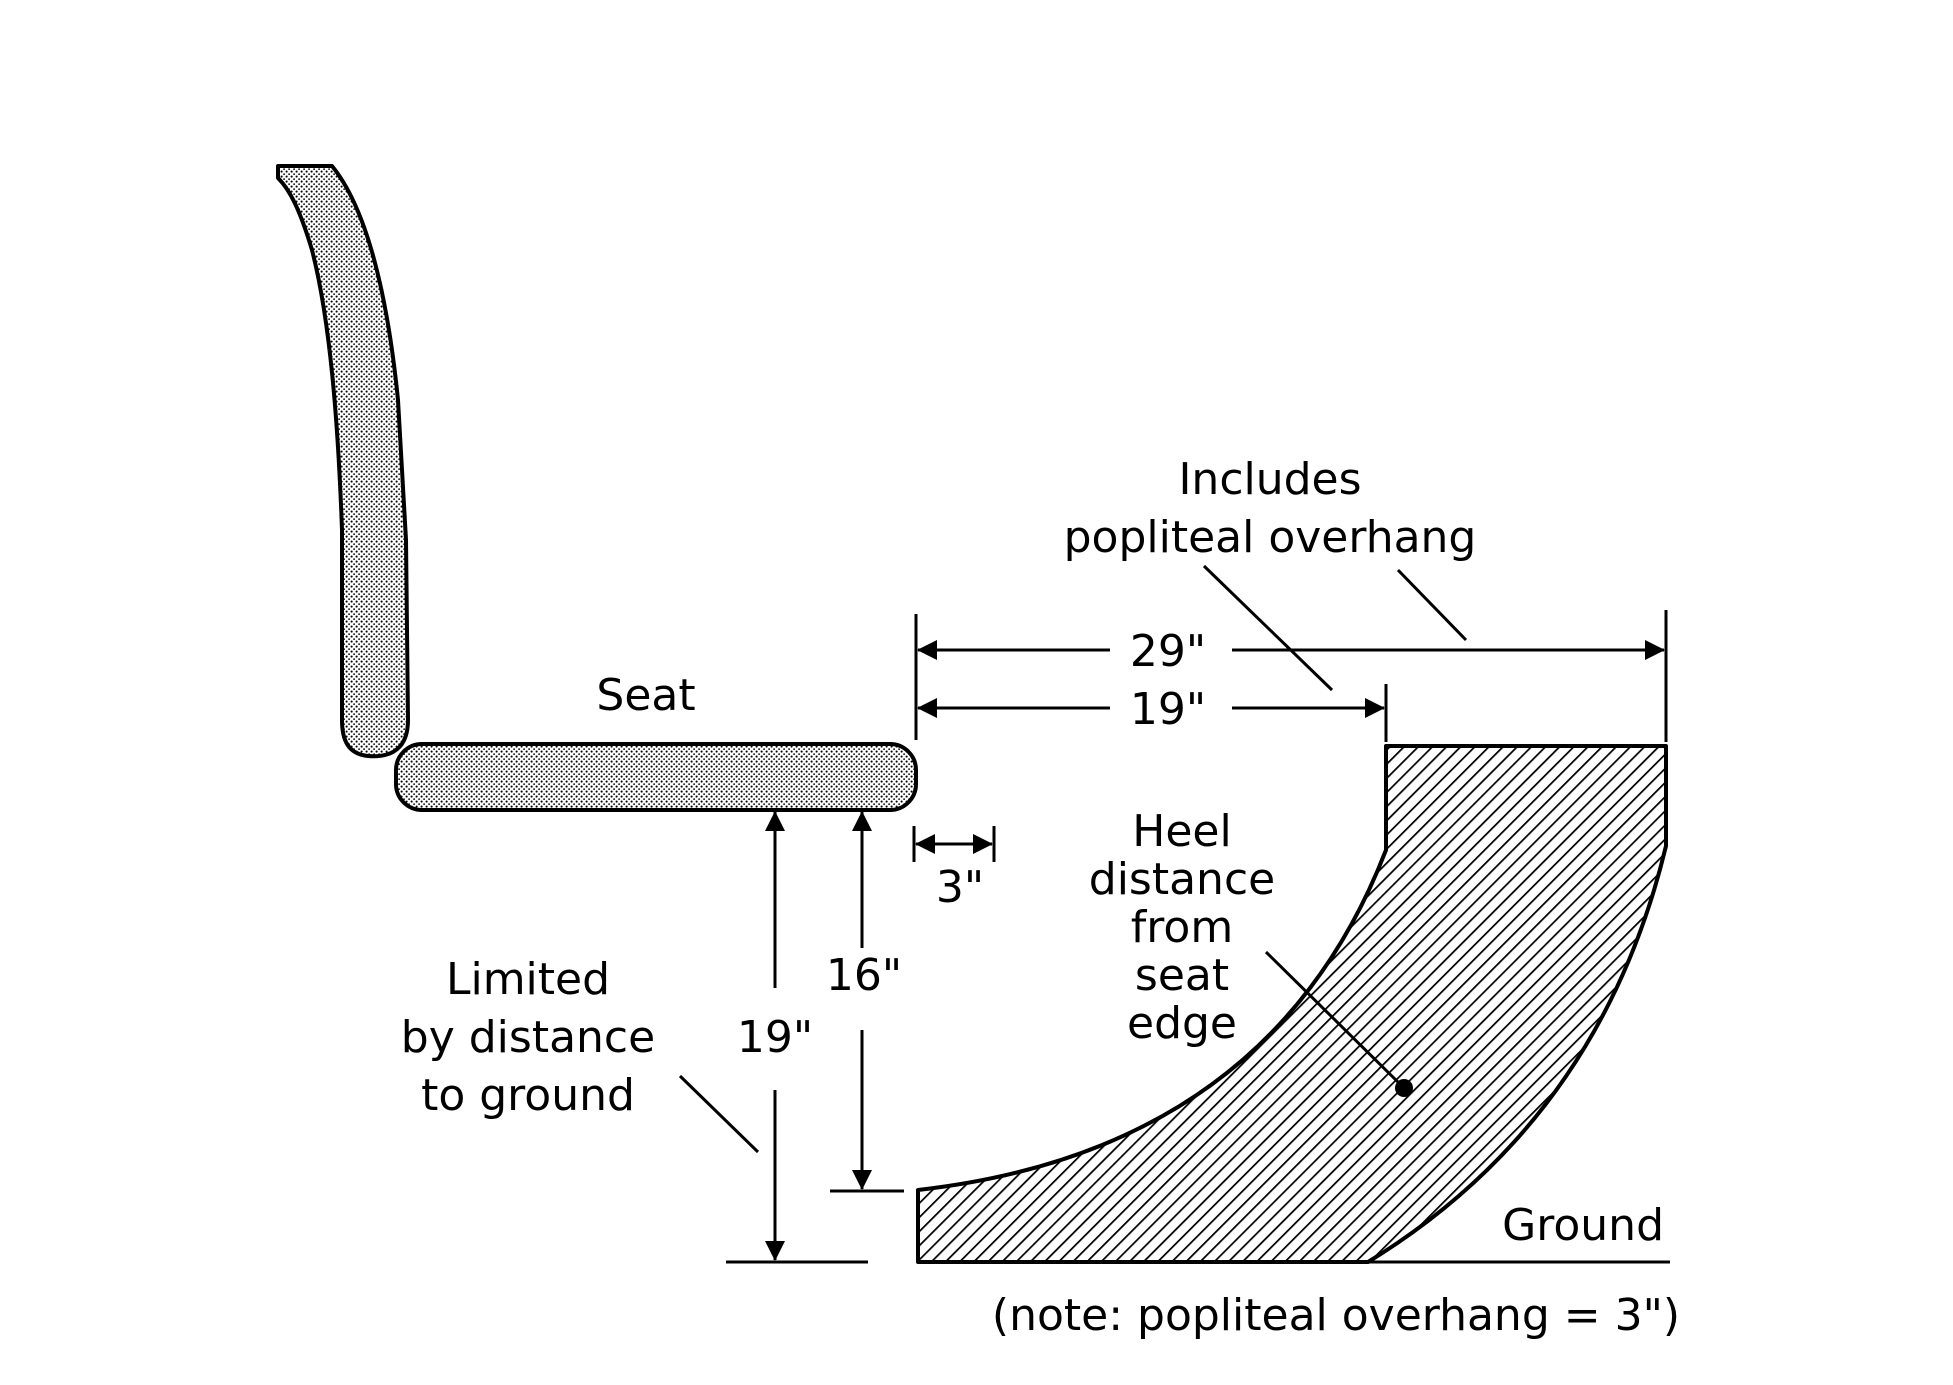  I want to click on heel-distance-label: Heel distance from seat edge, so click(1182, 927).